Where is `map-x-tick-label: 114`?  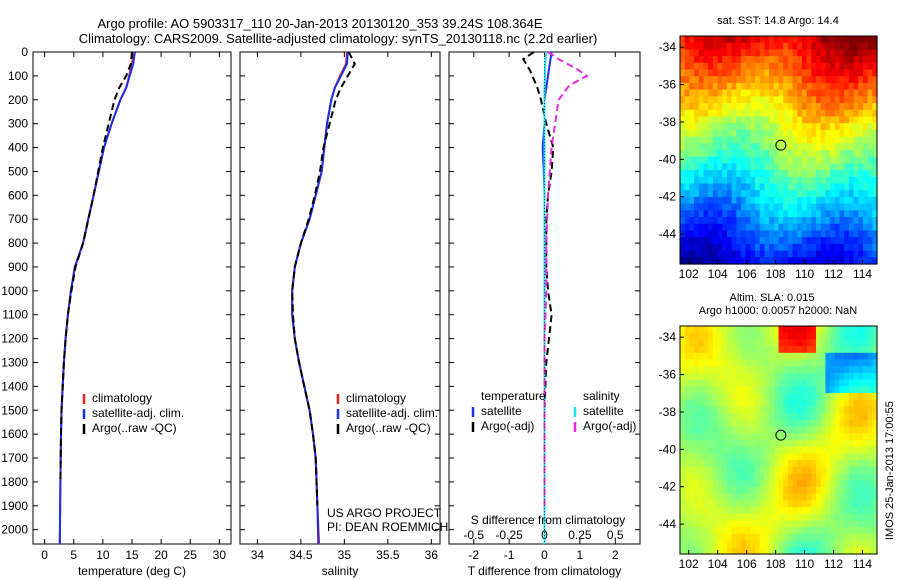
map-x-tick-label: 114 is located at coordinates (862, 274).